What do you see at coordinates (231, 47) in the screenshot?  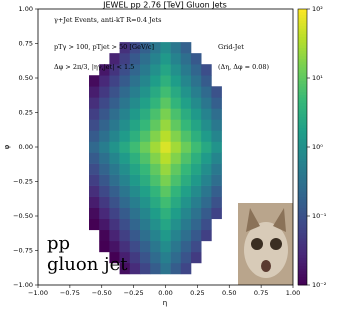 I see `annotation: Grid-Jet` at bounding box center [231, 47].